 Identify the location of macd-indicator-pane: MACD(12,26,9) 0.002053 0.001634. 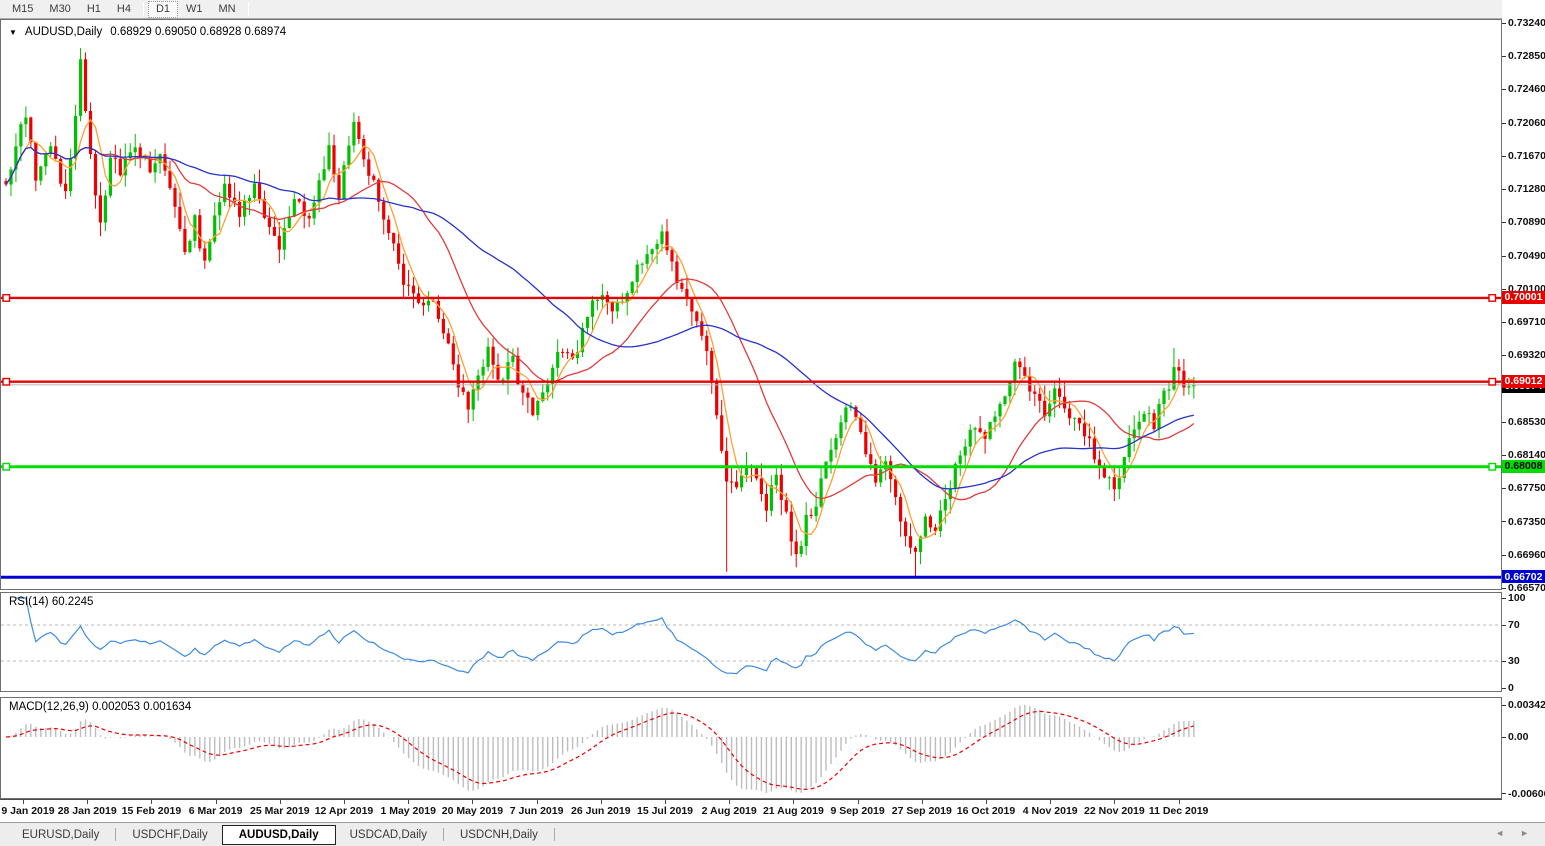
(751, 748).